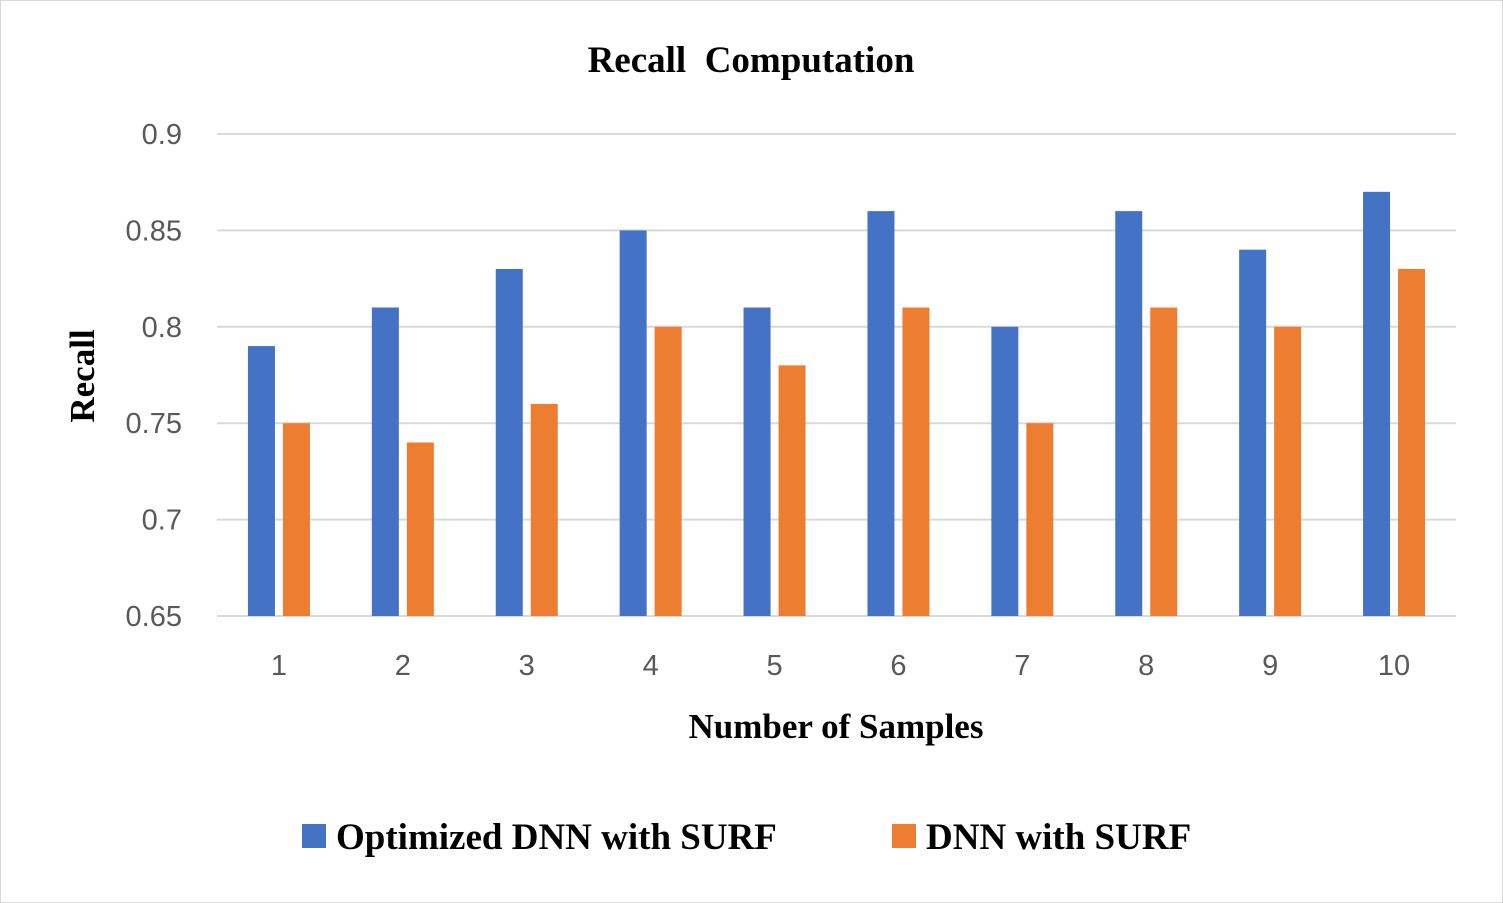 The image size is (1503, 903). I want to click on y-axis-title: Recall, so click(82, 376).